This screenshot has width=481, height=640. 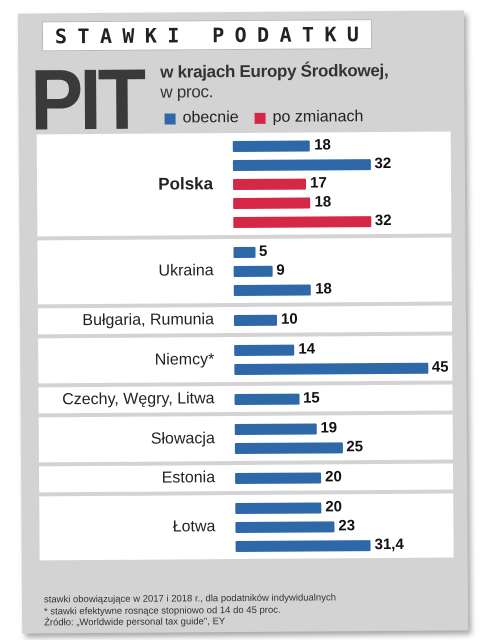 I want to click on category-label: Estonia, so click(x=188, y=478).